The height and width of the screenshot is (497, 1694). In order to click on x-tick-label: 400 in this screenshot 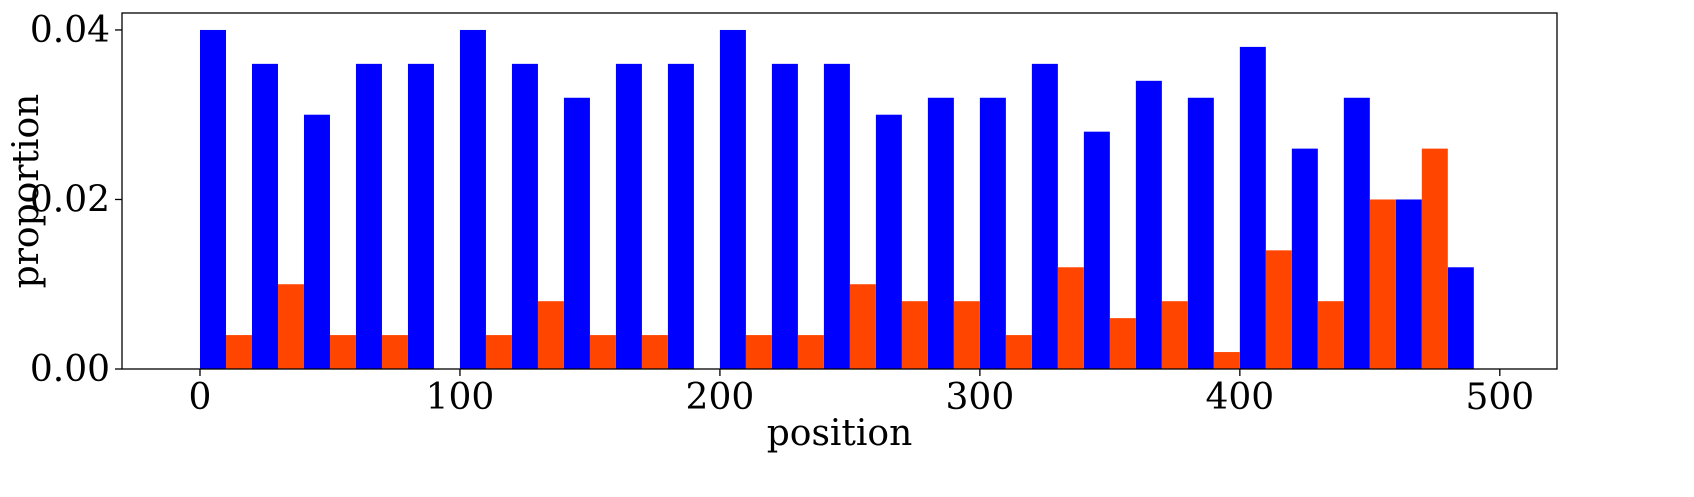, I will do `click(1239, 397)`.